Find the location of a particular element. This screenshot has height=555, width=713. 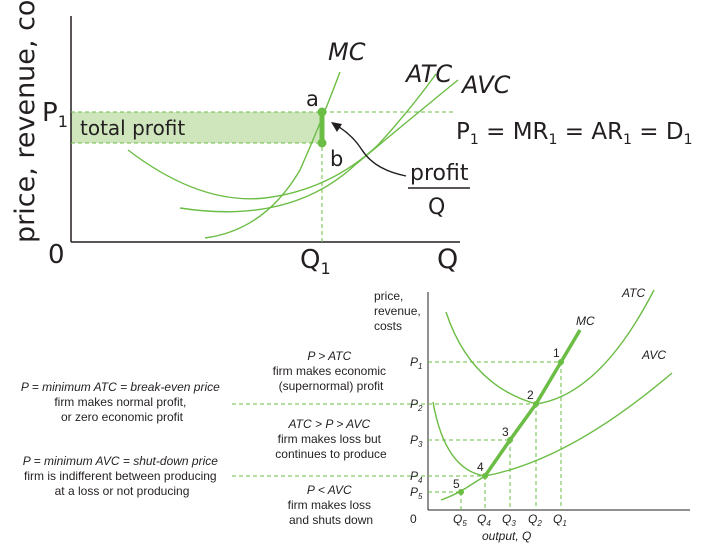

top-avc-label: AVC is located at coordinates (485, 85).